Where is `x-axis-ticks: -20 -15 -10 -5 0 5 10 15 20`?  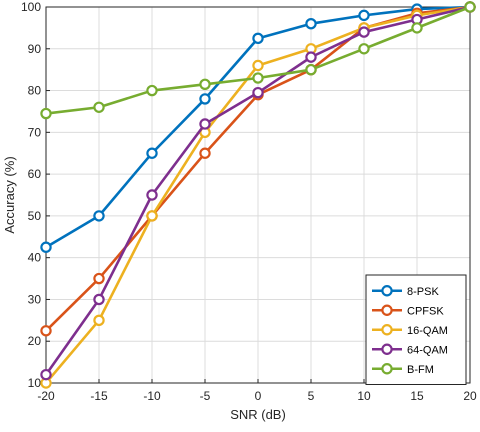 x-axis-ticks: -20 -15 -10 -5 0 5 10 15 20 is located at coordinates (257, 391).